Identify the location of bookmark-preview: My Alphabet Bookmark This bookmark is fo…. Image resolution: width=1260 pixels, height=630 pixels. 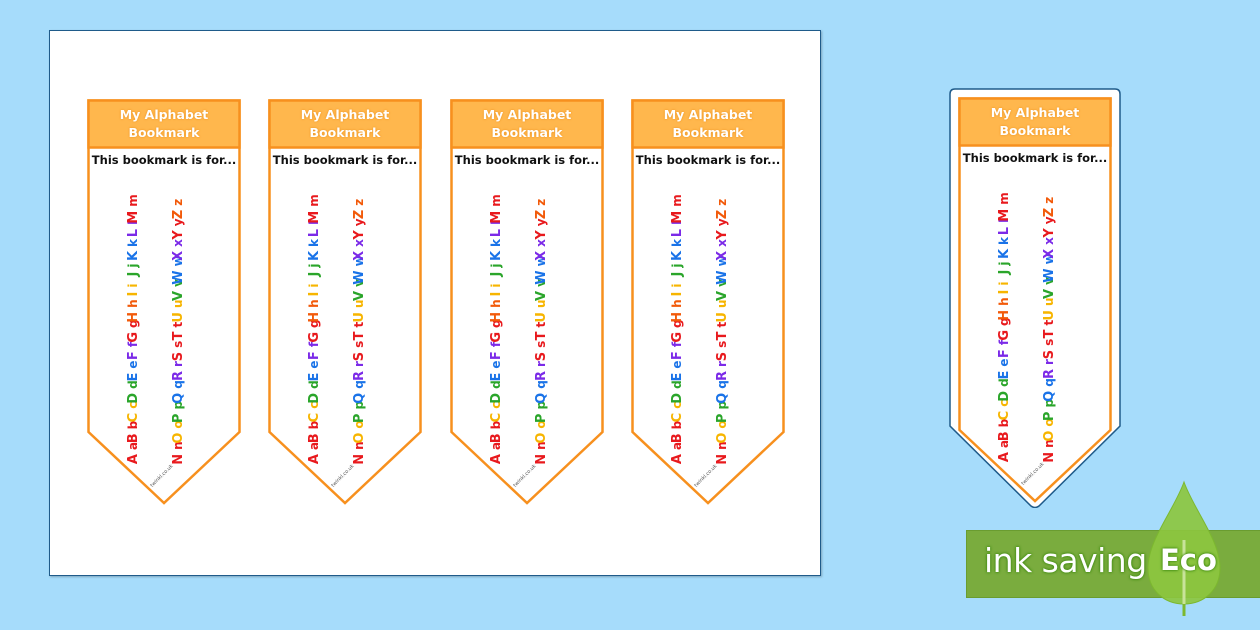
(1035, 298).